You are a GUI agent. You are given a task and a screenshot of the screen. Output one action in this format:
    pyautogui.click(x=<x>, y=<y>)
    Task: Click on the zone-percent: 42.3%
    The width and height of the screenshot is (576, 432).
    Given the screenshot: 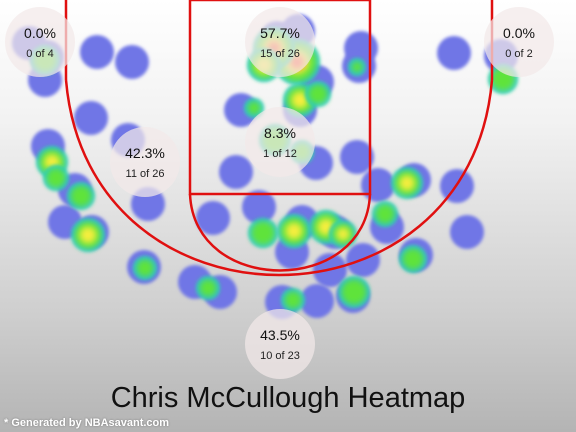 What is the action you would take?
    pyautogui.click(x=145, y=153)
    